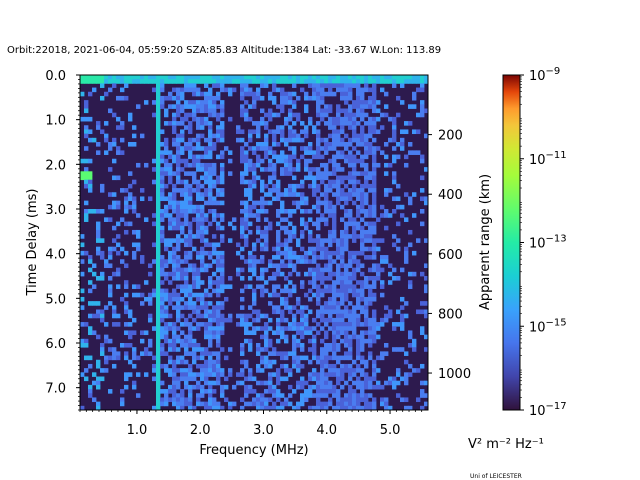  I want to click on y2-tick-label: 200, so click(450, 136).